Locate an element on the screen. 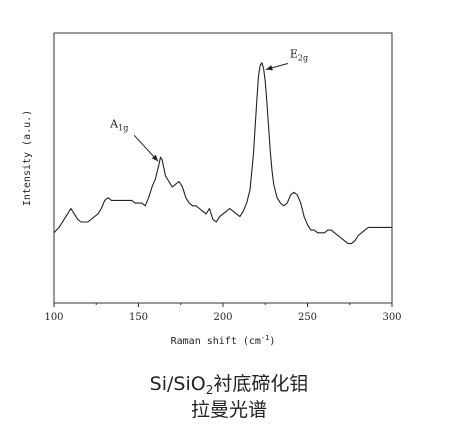 The width and height of the screenshot is (458, 430). chart-title-line2: 拉曼光谱 is located at coordinates (228, 410).